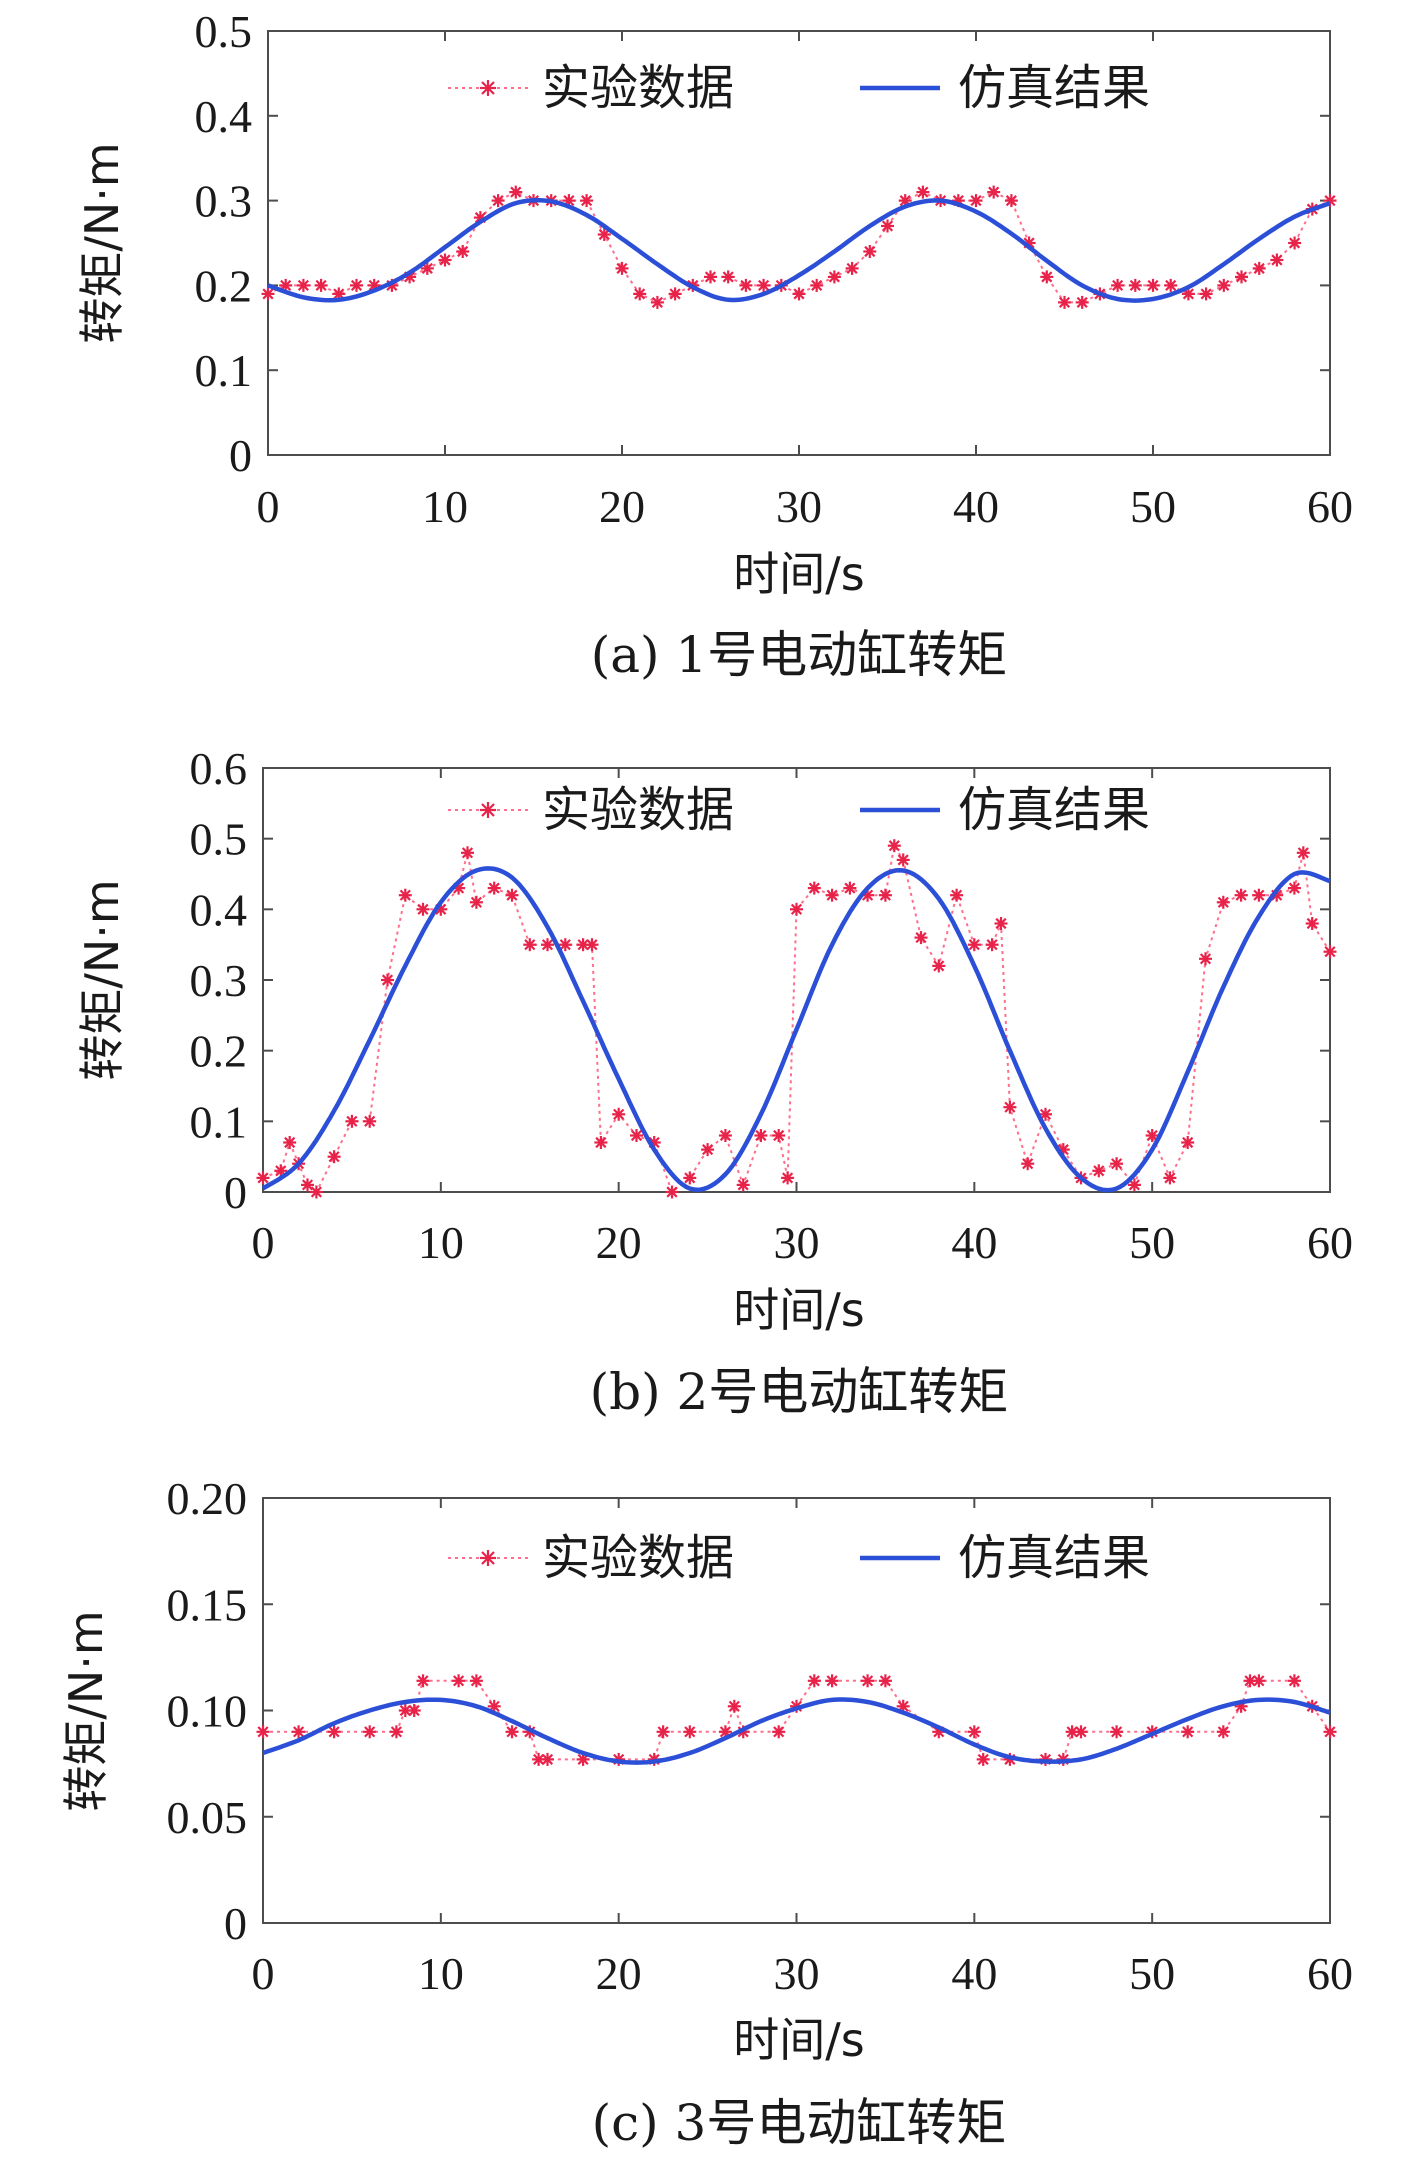 This screenshot has height=2167, width=1417. What do you see at coordinates (798, 2040) in the screenshot?
I see `xlabel-c: 时间/s` at bounding box center [798, 2040].